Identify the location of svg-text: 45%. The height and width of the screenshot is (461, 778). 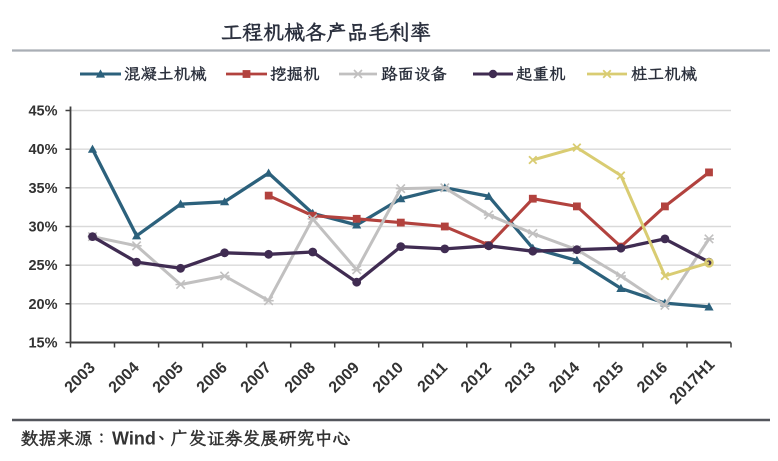
(42, 112).